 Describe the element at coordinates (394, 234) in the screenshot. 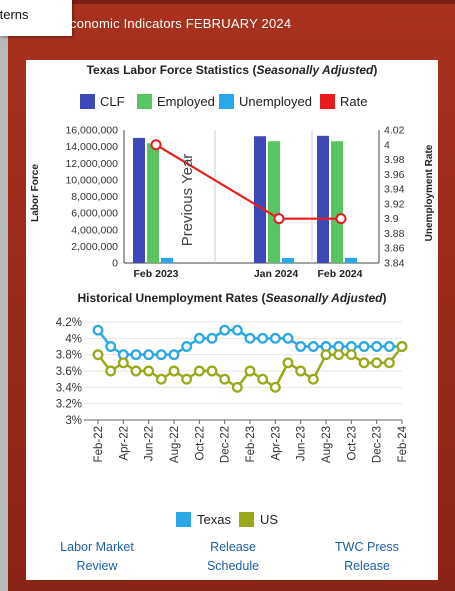

I see `chart1-y2-tick: 3.88` at that location.